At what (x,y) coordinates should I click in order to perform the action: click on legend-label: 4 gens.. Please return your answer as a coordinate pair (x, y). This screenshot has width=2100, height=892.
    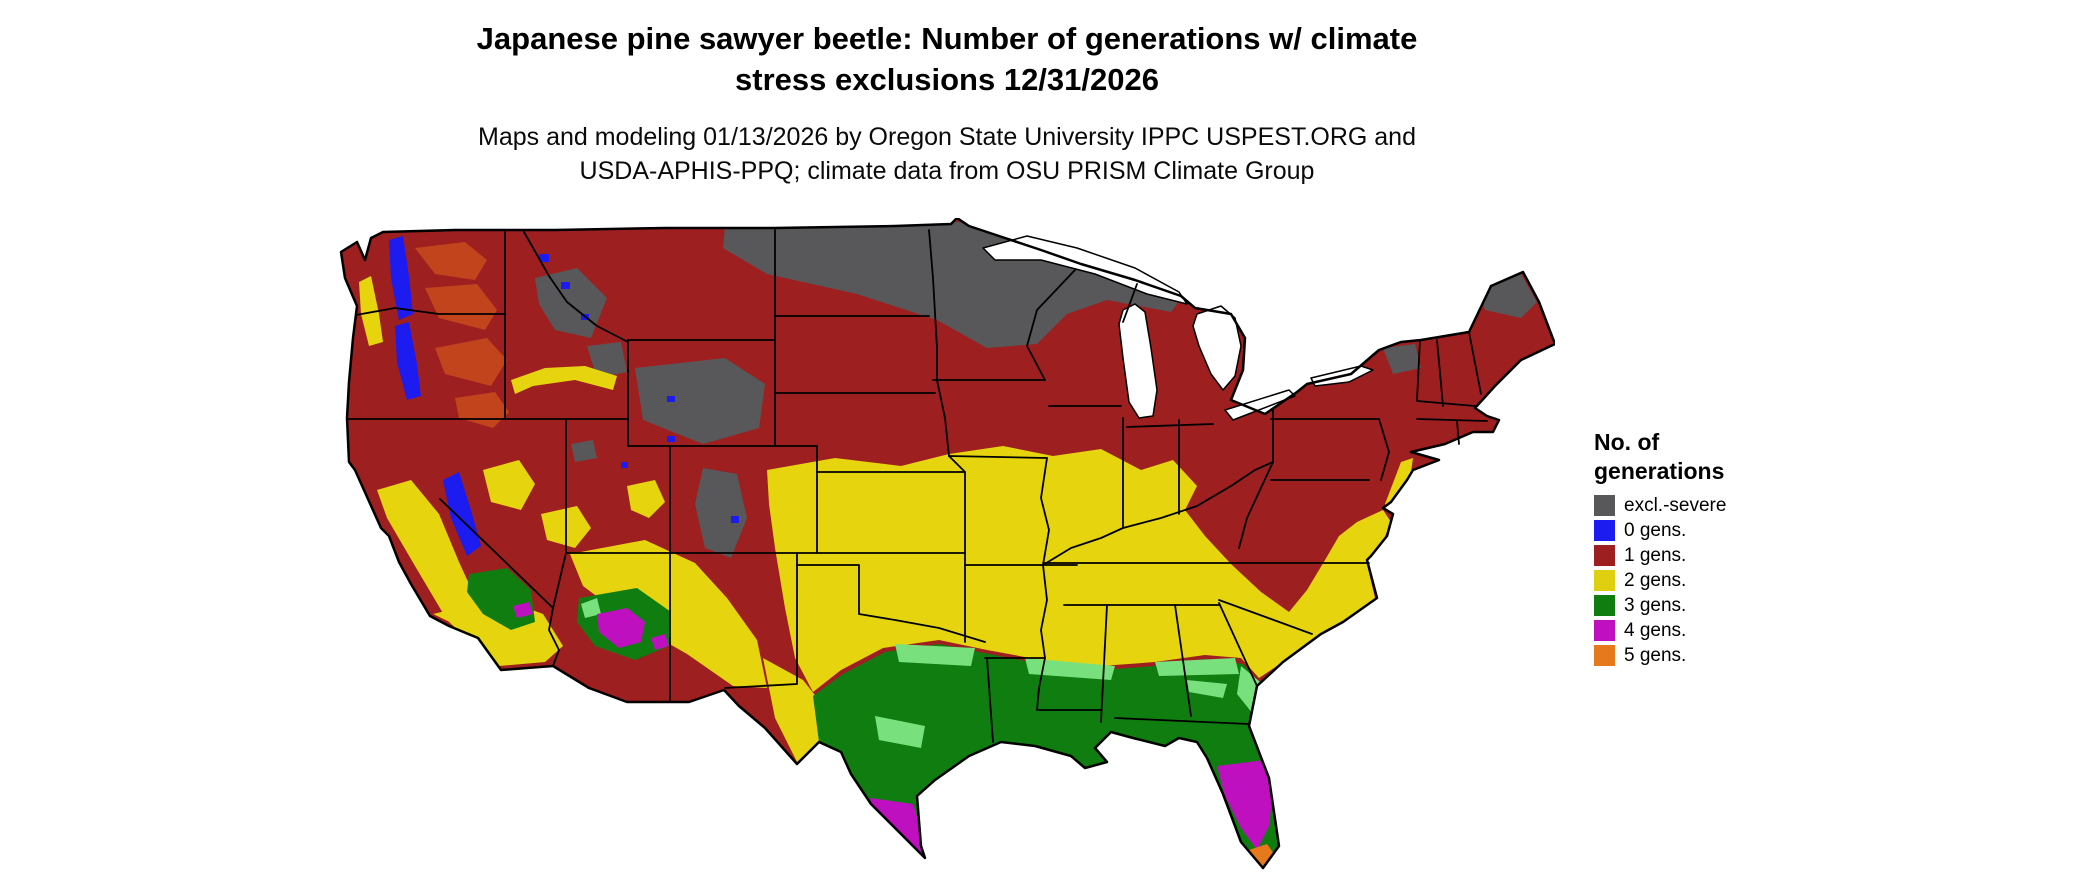
    Looking at the image, I should click on (1655, 630).